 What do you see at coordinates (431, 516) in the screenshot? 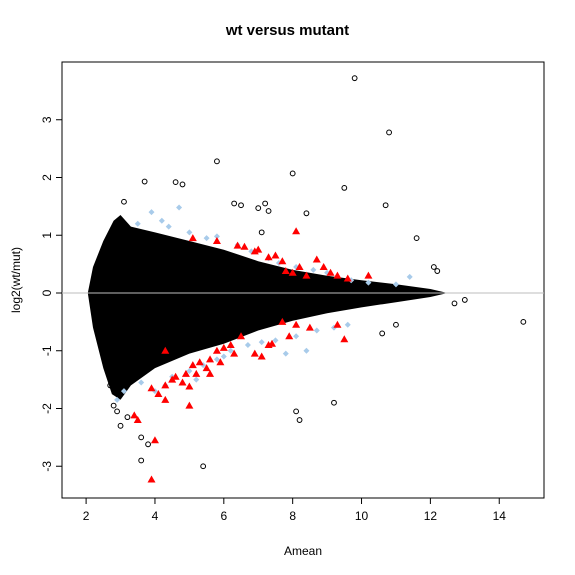
I see `x-tick-label: 12` at bounding box center [431, 516].